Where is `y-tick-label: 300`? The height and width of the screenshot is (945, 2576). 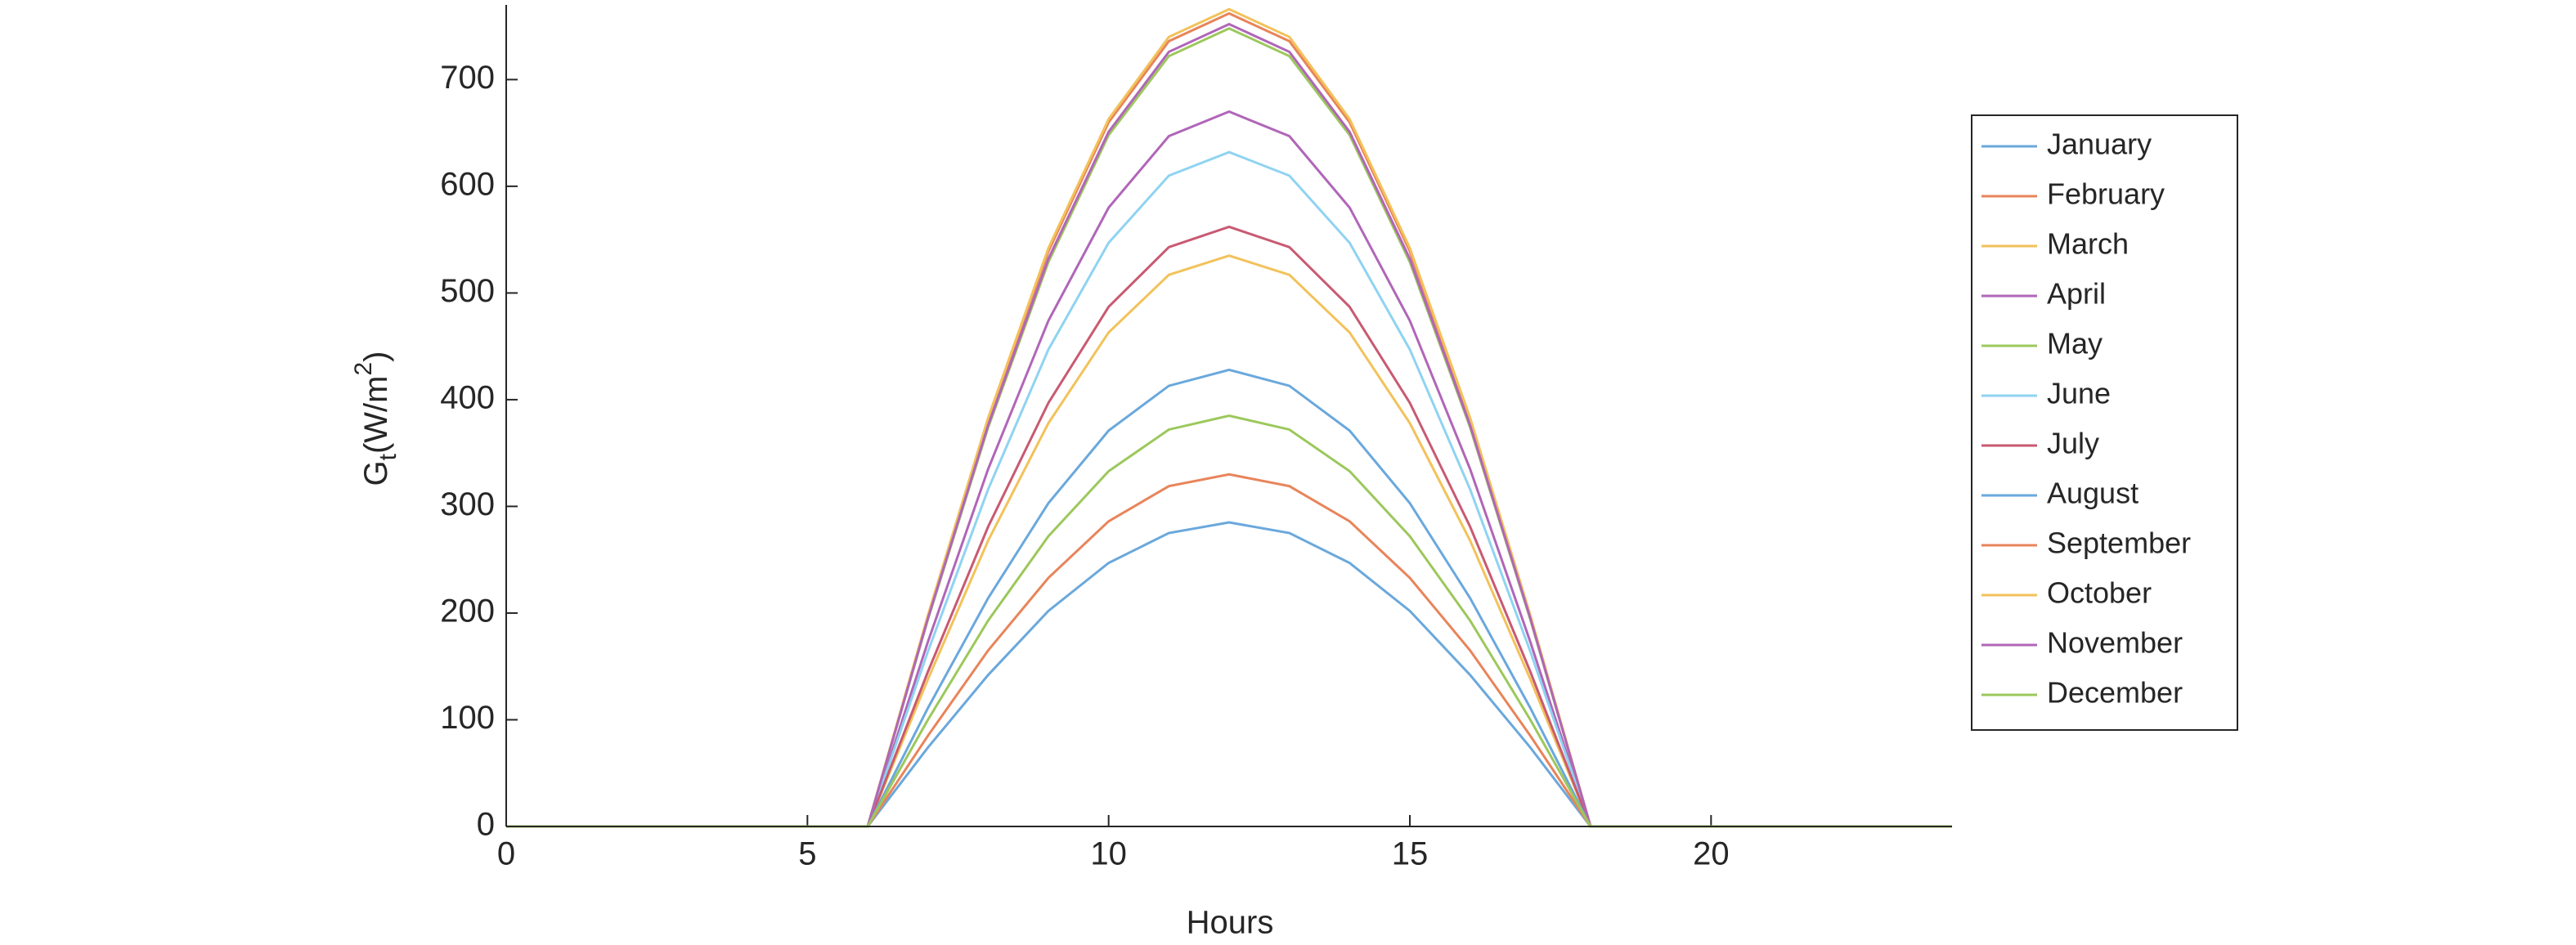
y-tick-label: 300 is located at coordinates (467, 504).